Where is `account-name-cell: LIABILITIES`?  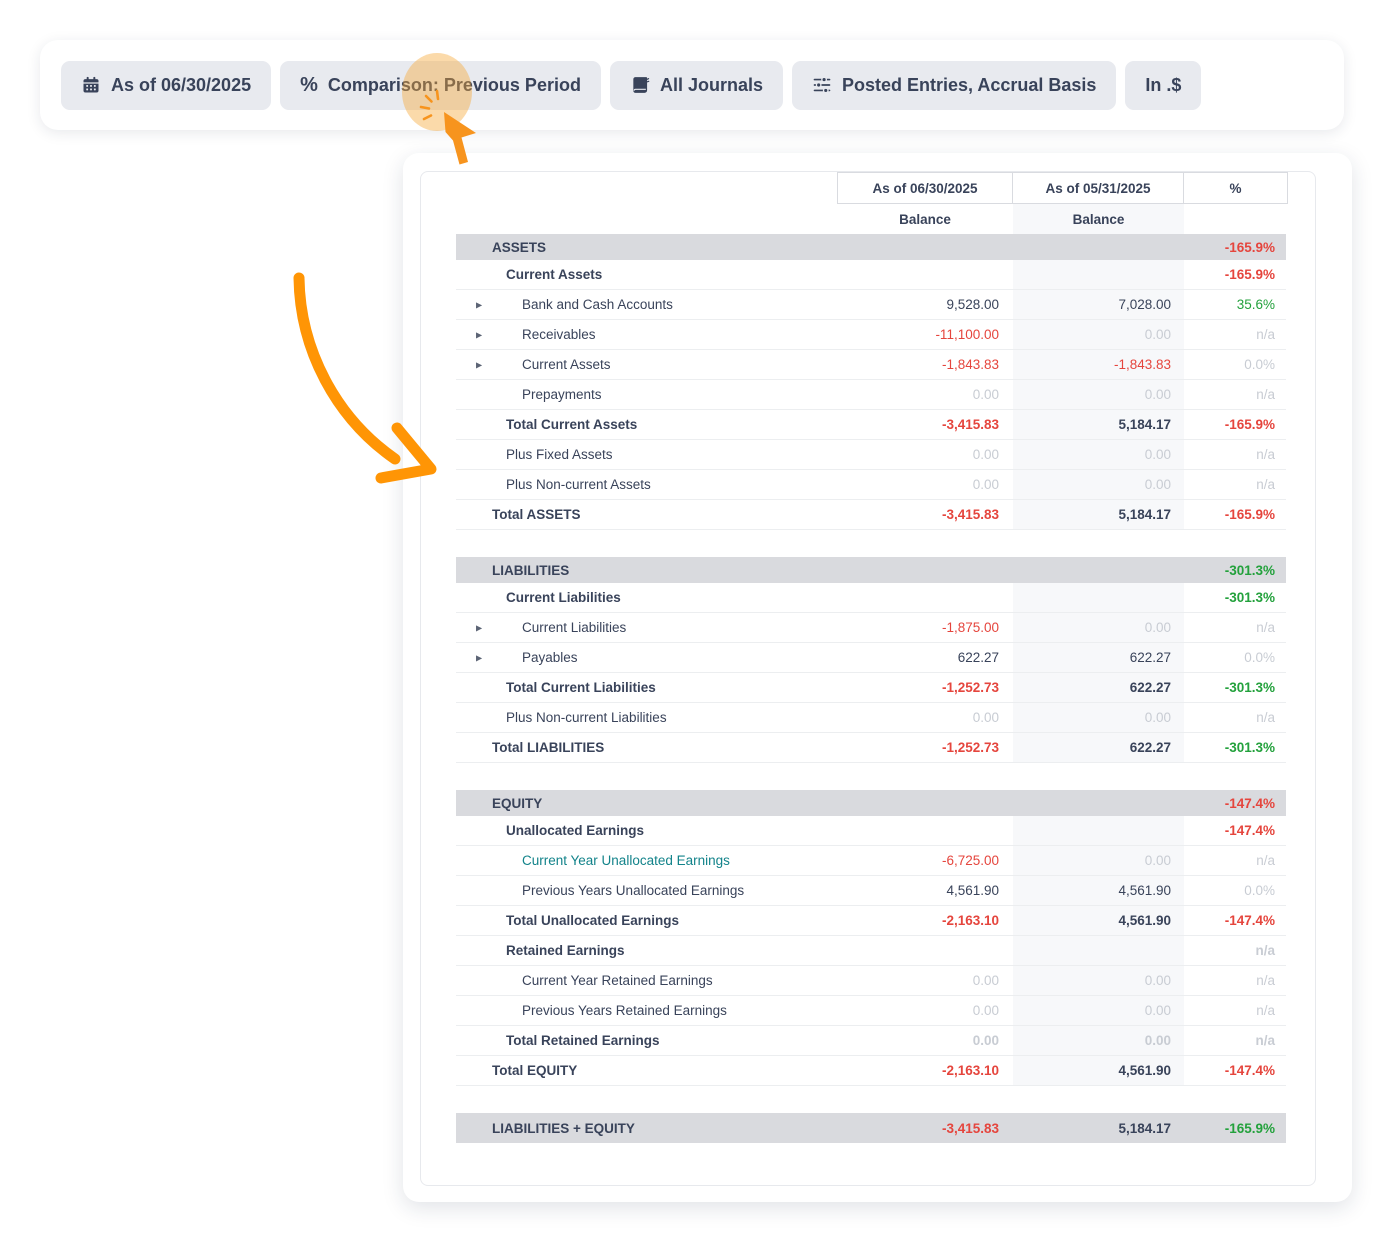 account-name-cell: LIABILITIES is located at coordinates (646, 570).